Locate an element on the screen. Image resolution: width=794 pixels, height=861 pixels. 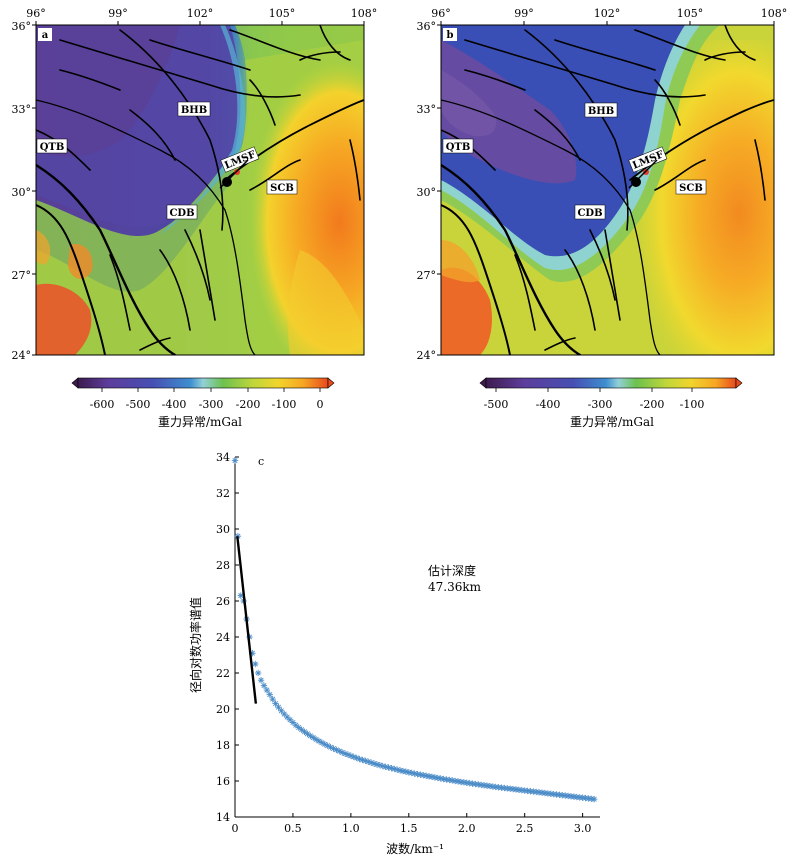
map-b-colorbar-title: 重力异常/mGal is located at coordinates (612, 422).